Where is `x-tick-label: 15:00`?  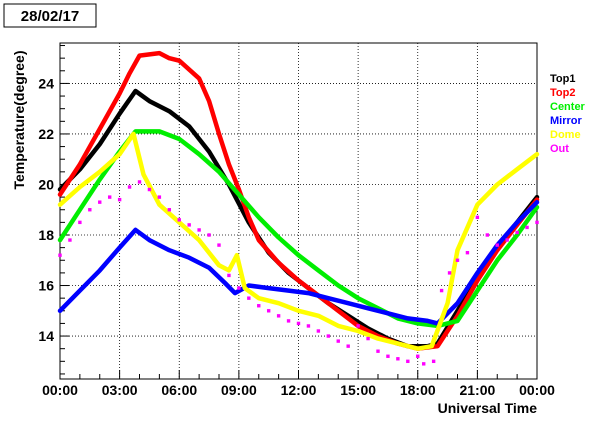
x-tick-label: 15:00 is located at coordinates (358, 390).